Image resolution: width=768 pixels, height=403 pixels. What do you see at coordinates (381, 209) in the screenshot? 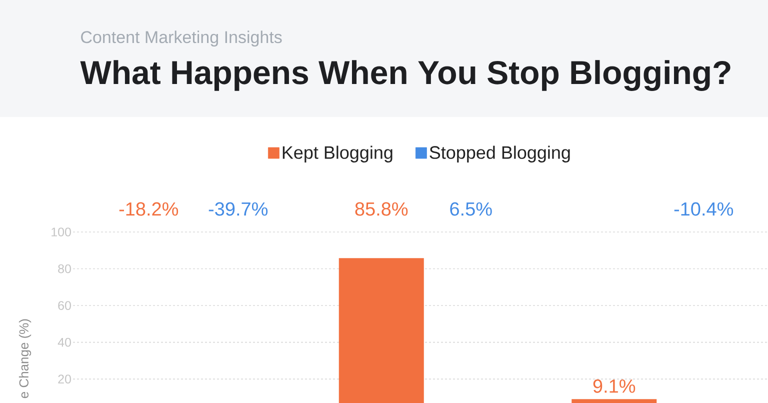
I see `data-label: 85.8%` at bounding box center [381, 209].